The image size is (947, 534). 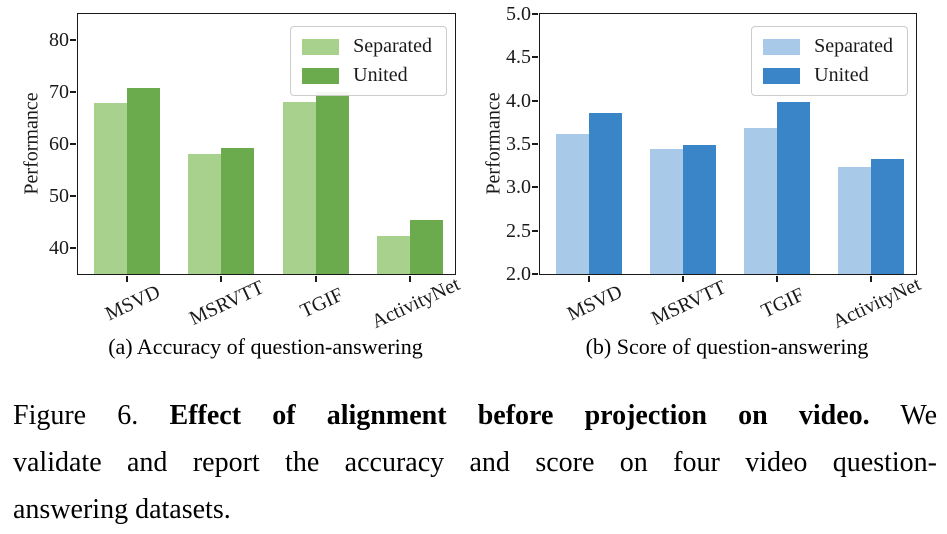 I want to click on y-tick-label: 3.0, so click(x=518, y=187).